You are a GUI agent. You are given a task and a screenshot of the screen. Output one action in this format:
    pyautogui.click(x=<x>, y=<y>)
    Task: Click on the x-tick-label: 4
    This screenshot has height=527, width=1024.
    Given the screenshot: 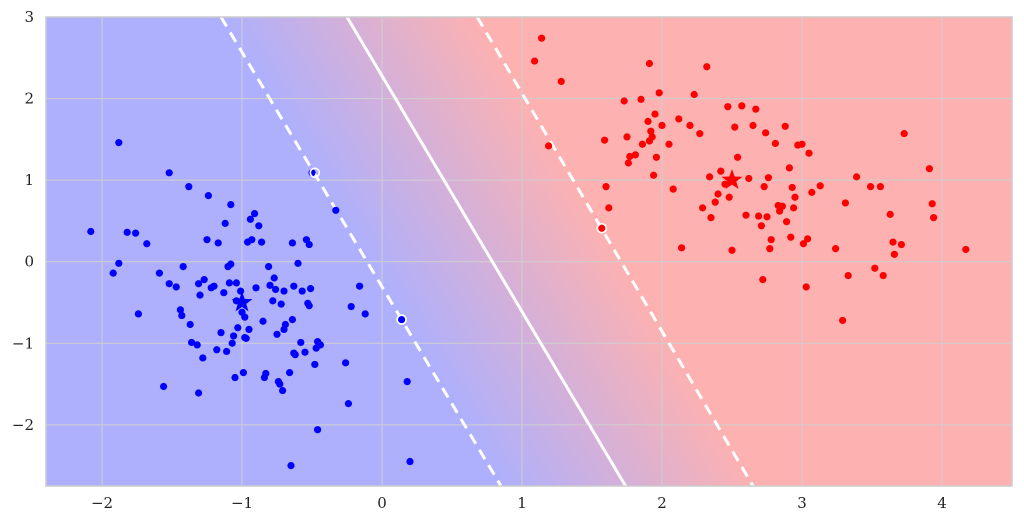 What is the action you would take?
    pyautogui.click(x=942, y=503)
    